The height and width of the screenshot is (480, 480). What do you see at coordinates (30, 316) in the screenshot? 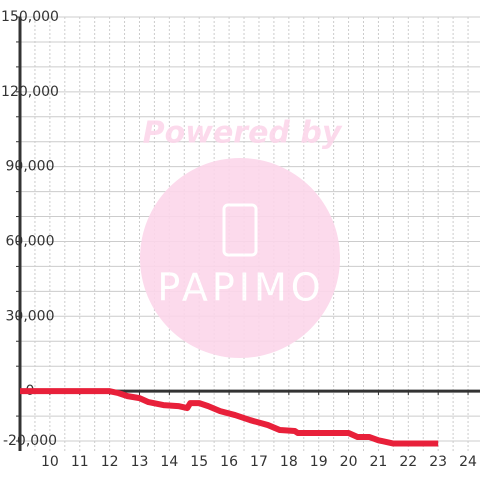
I see `y-tick-label: 30,000` at bounding box center [30, 316].